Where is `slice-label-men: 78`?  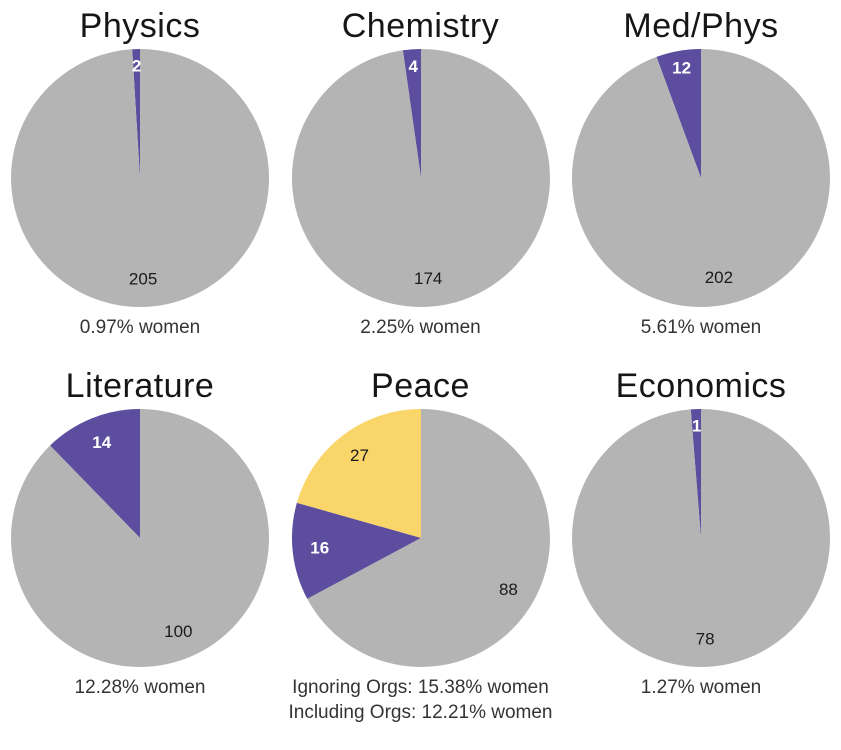
slice-label-men: 78 is located at coordinates (705, 639).